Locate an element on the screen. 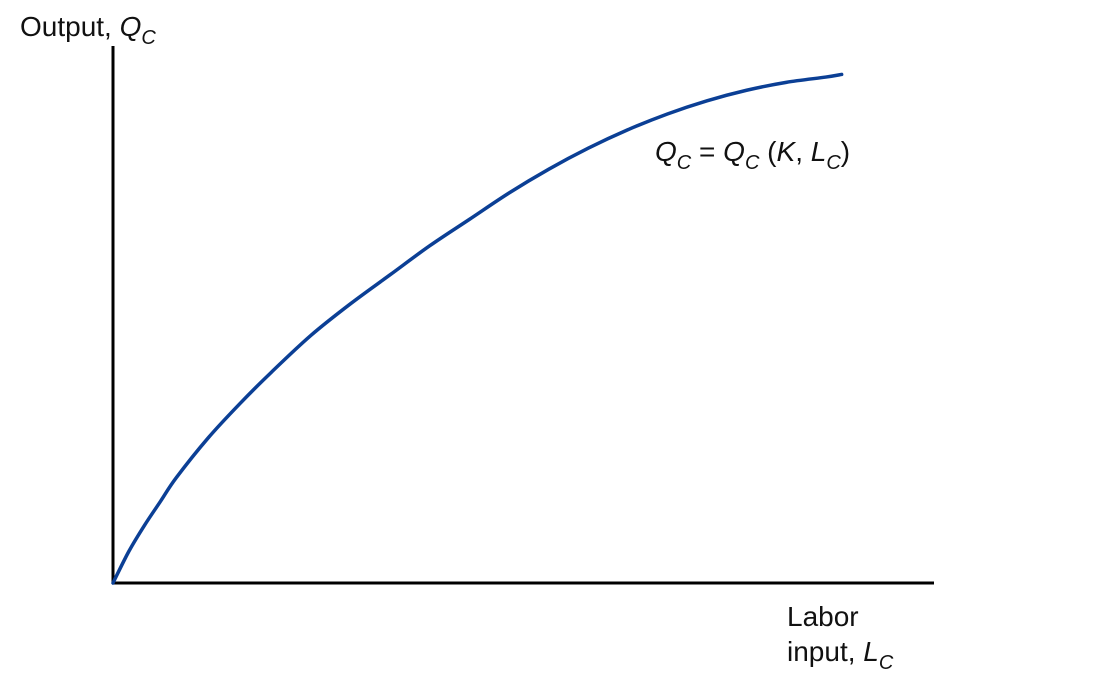 The width and height of the screenshot is (1113, 676). curve-label-arg2-sub: C is located at coordinates (833, 163).